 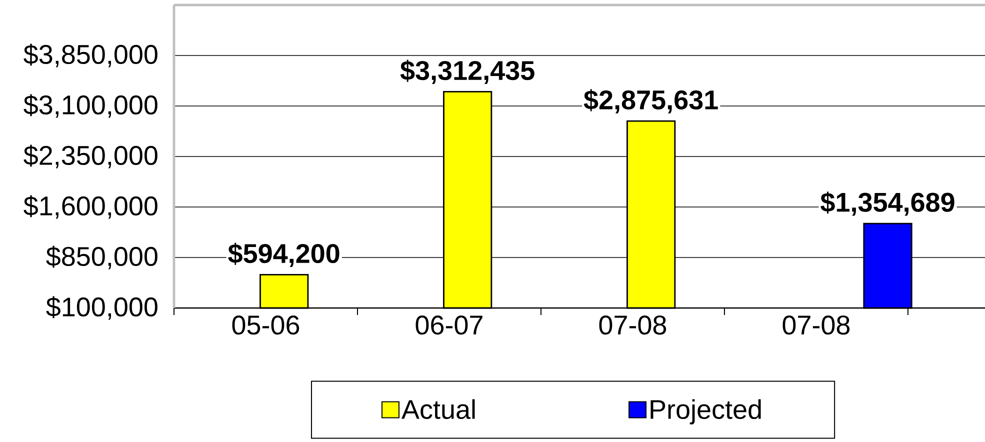 What do you see at coordinates (102, 258) in the screenshot?
I see `y-tick-label: $850,000` at bounding box center [102, 258].